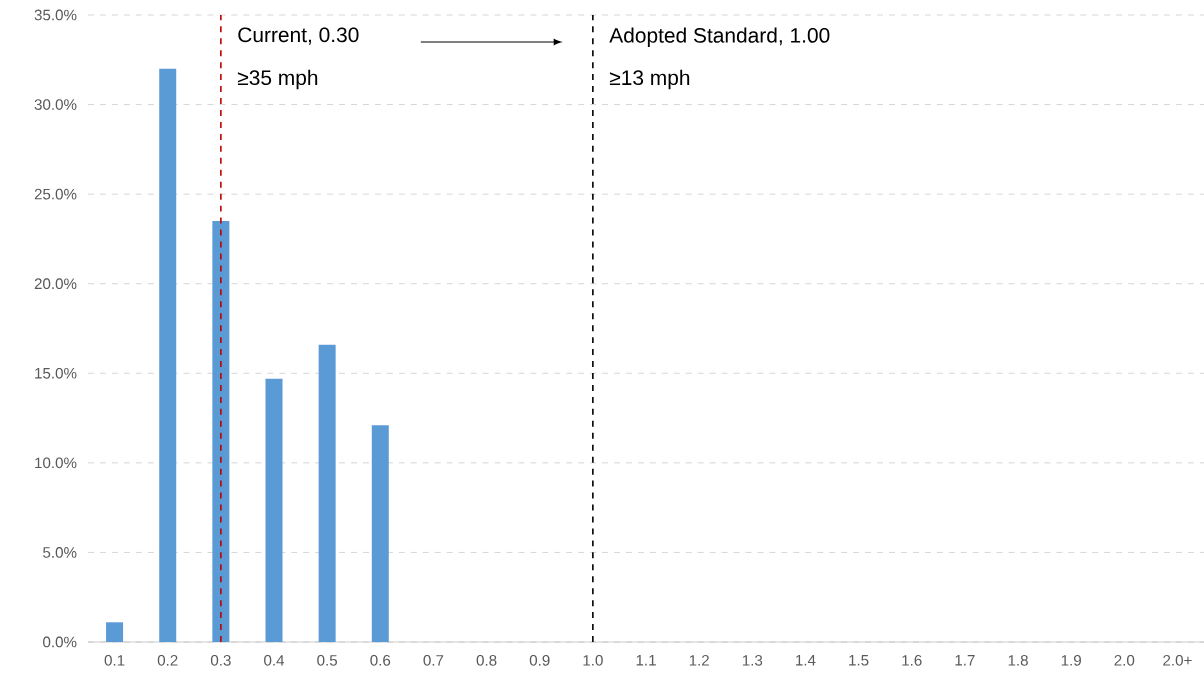  What do you see at coordinates (752, 660) in the screenshot?
I see `x-tick-label: 1.3` at bounding box center [752, 660].